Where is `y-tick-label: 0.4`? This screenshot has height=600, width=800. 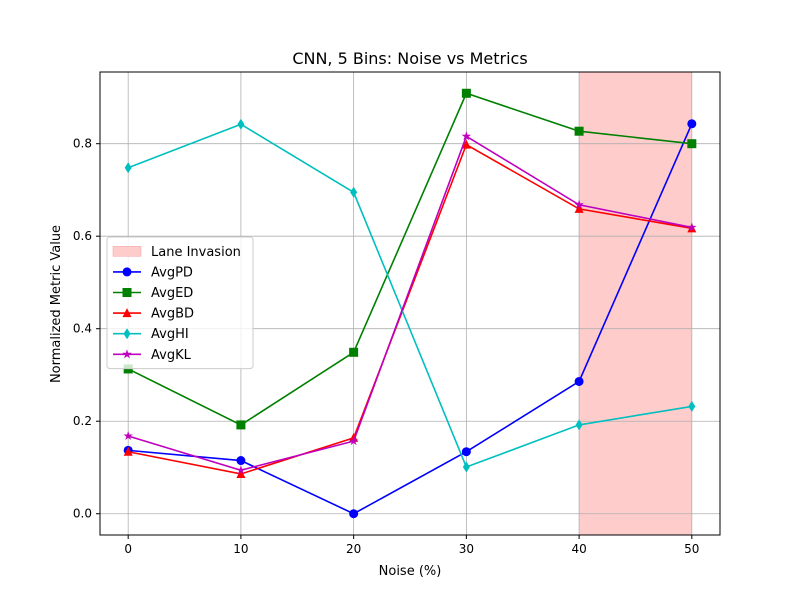 y-tick-label: 0.4 is located at coordinates (82, 329).